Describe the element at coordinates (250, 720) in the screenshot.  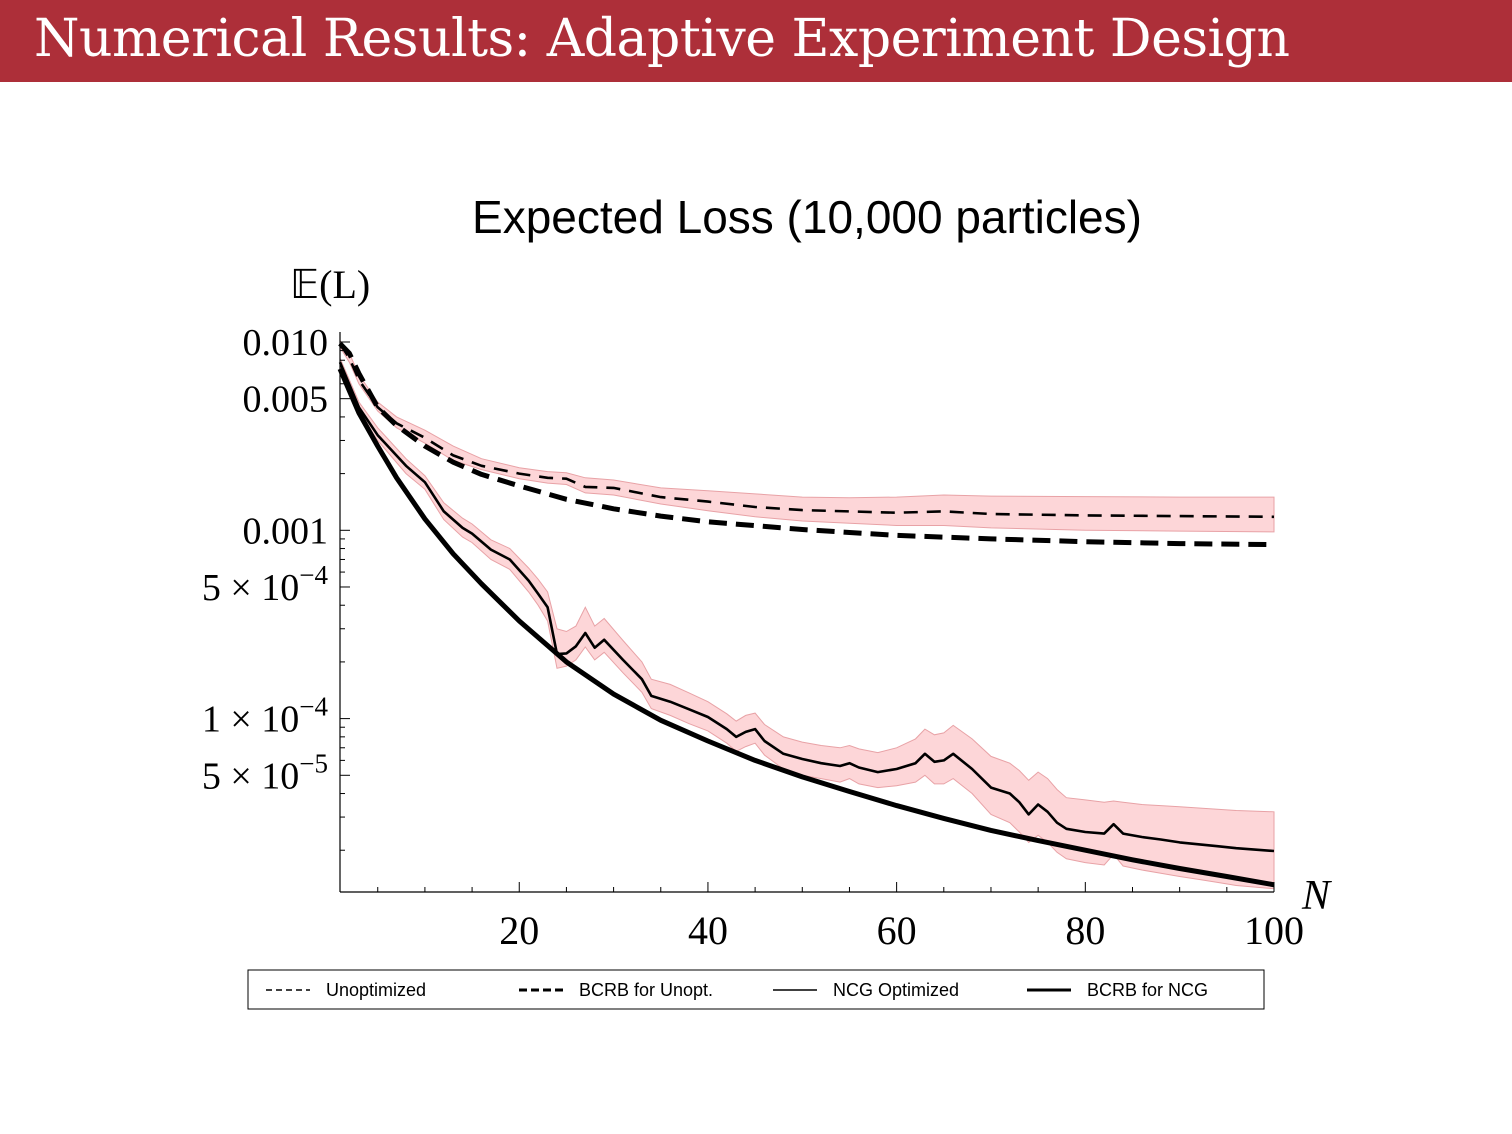
I see `y-tick-mantissa: 1 × 10` at that location.